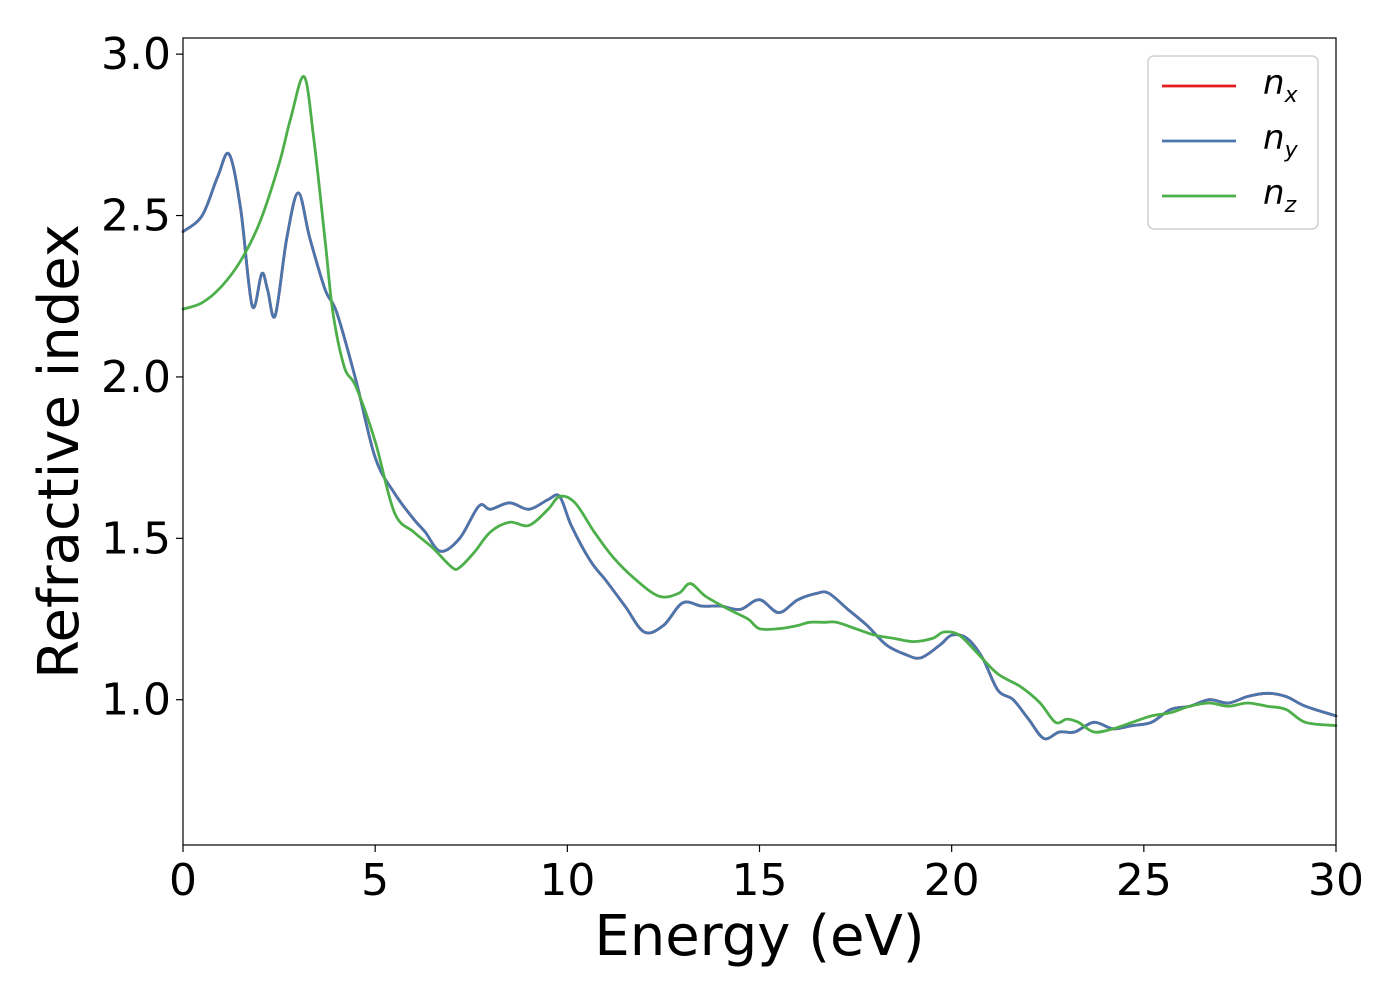  What do you see at coordinates (1336, 880) in the screenshot?
I see `x-tick-label: 30` at bounding box center [1336, 880].